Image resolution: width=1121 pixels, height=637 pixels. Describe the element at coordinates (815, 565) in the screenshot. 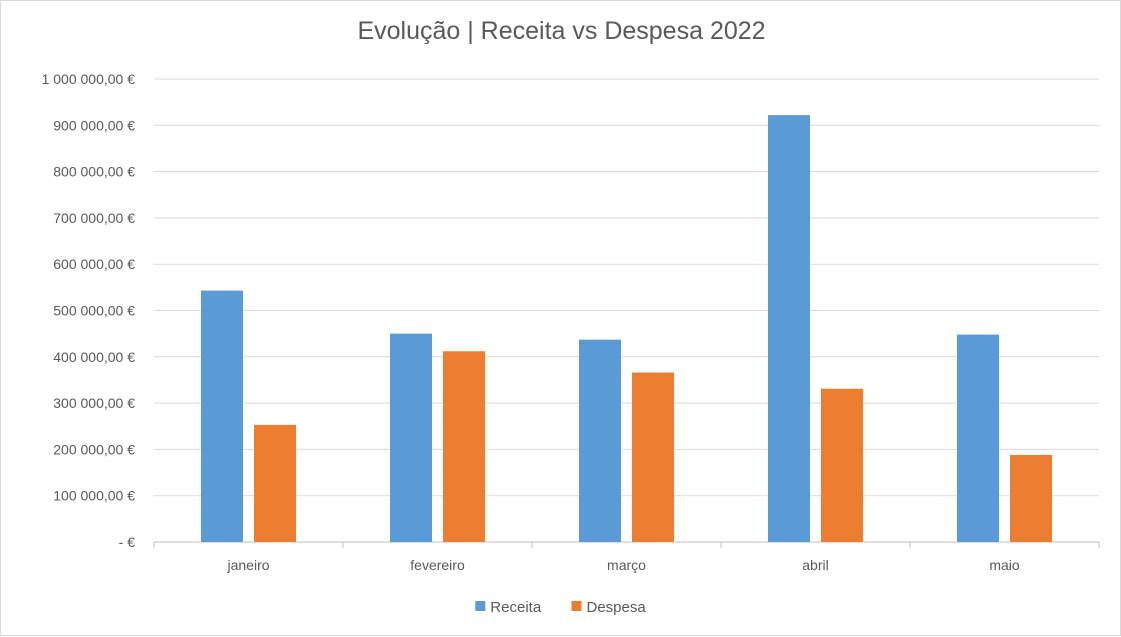

I see `x-tick-label: abril` at that location.